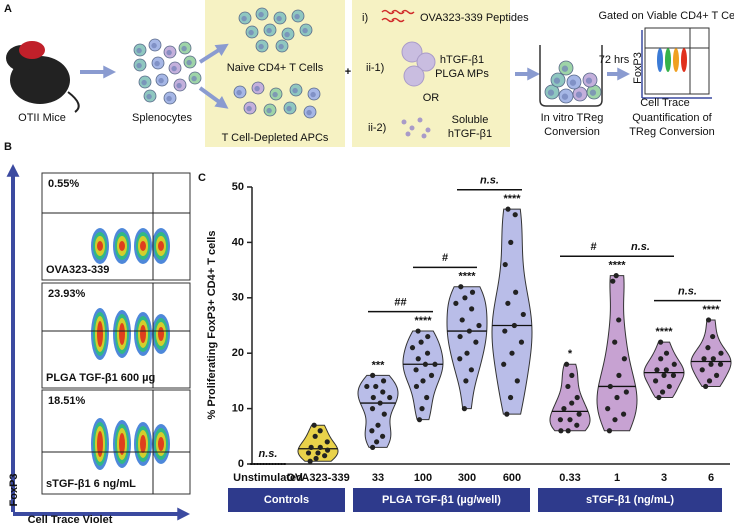 Image resolution: width=734 pixels, height=528 pixels. Describe the element at coordinates (614, 60) in the screenshot. I see `label: 72 hrs` at that location.